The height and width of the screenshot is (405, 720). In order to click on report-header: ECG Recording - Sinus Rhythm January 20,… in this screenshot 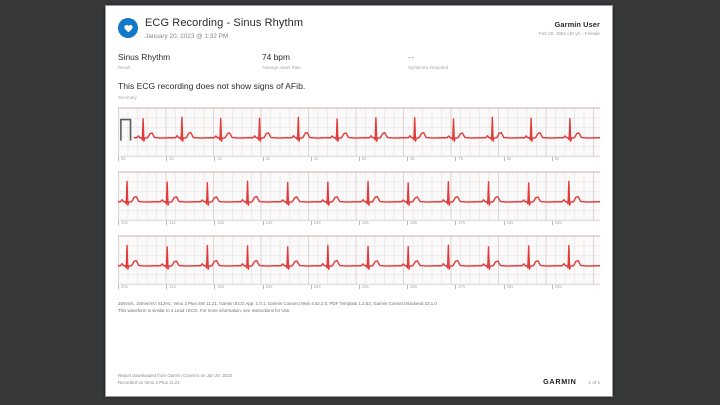, I will do `click(359, 23)`.